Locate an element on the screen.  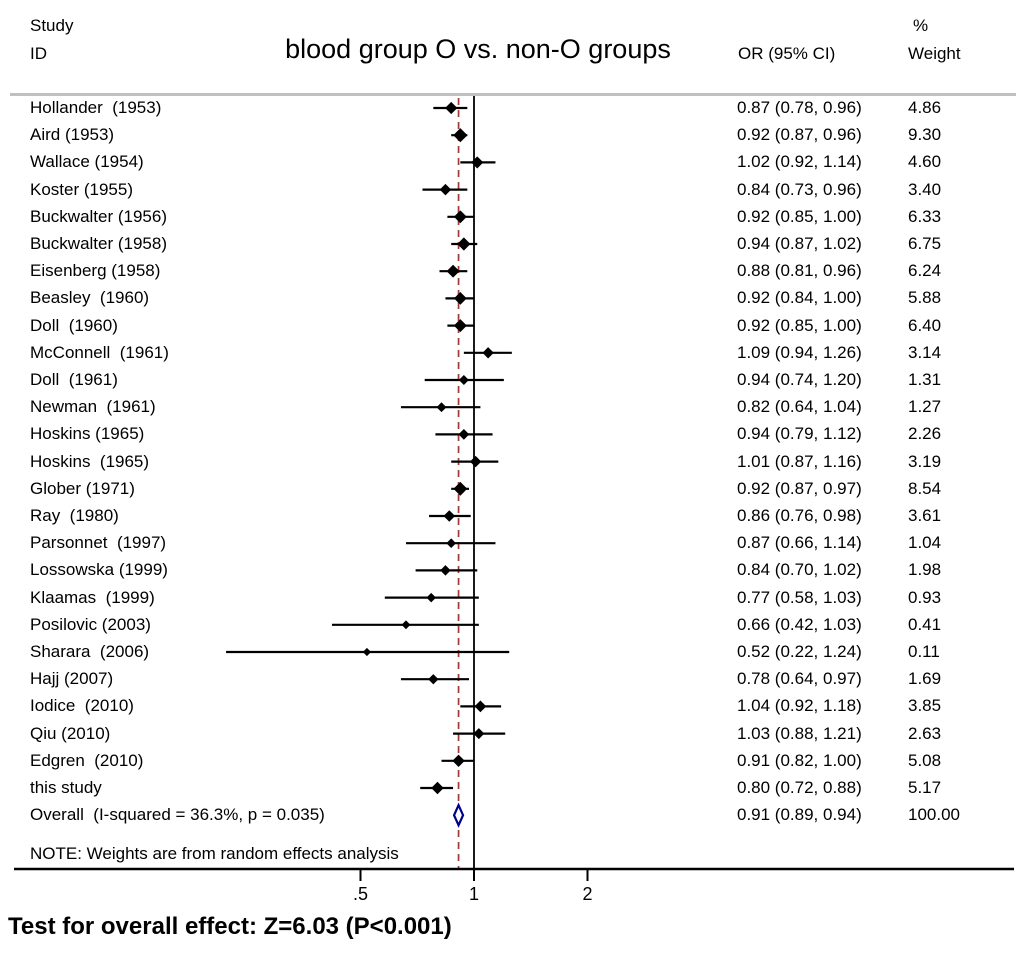
study-row-label: Newman (1961) is located at coordinates (93, 407).